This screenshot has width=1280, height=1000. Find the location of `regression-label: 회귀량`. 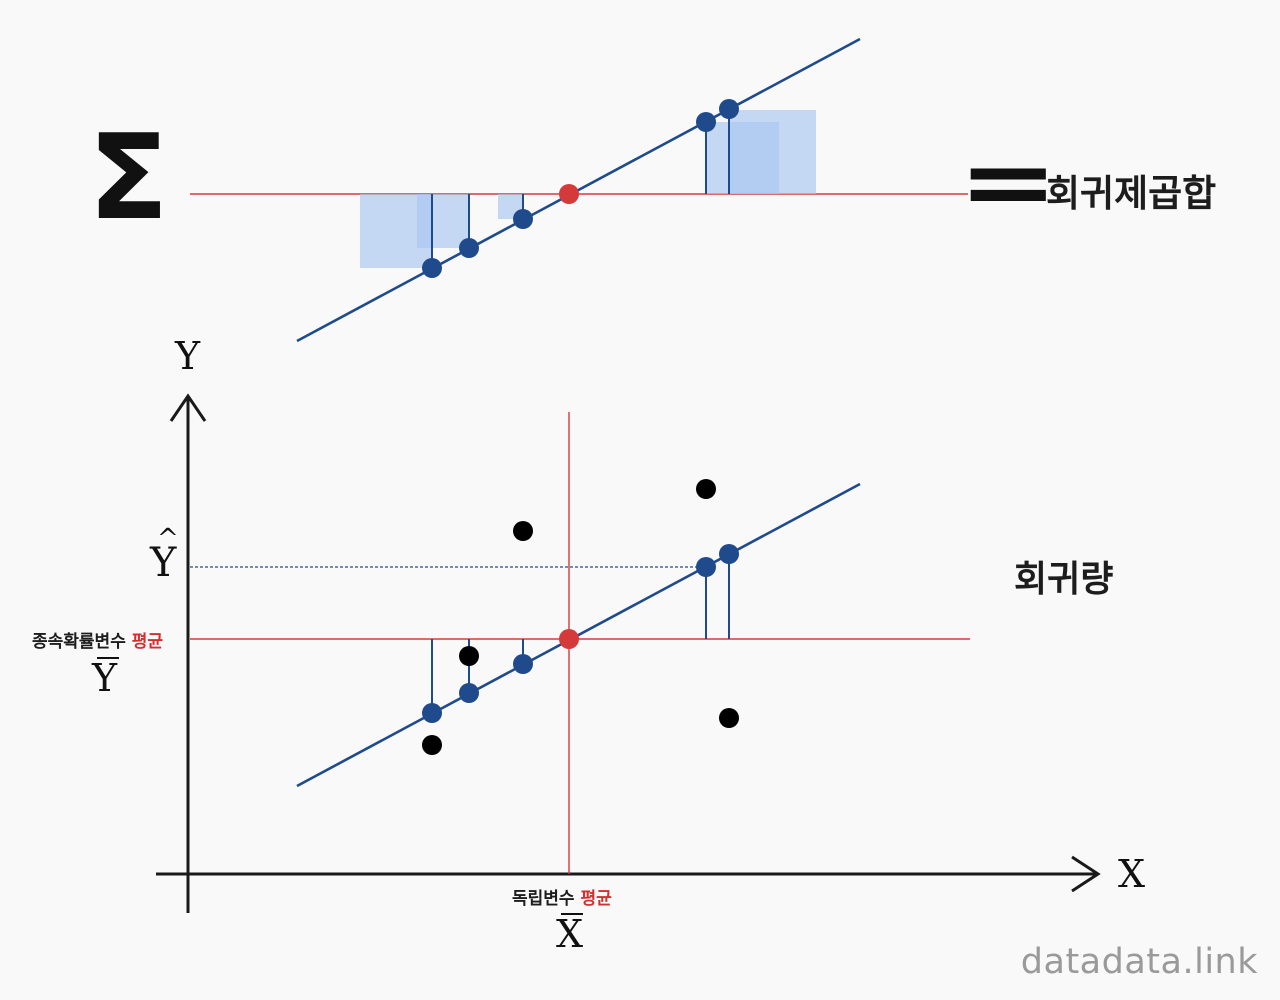

regression-label: 회귀량 is located at coordinates (1064, 579).